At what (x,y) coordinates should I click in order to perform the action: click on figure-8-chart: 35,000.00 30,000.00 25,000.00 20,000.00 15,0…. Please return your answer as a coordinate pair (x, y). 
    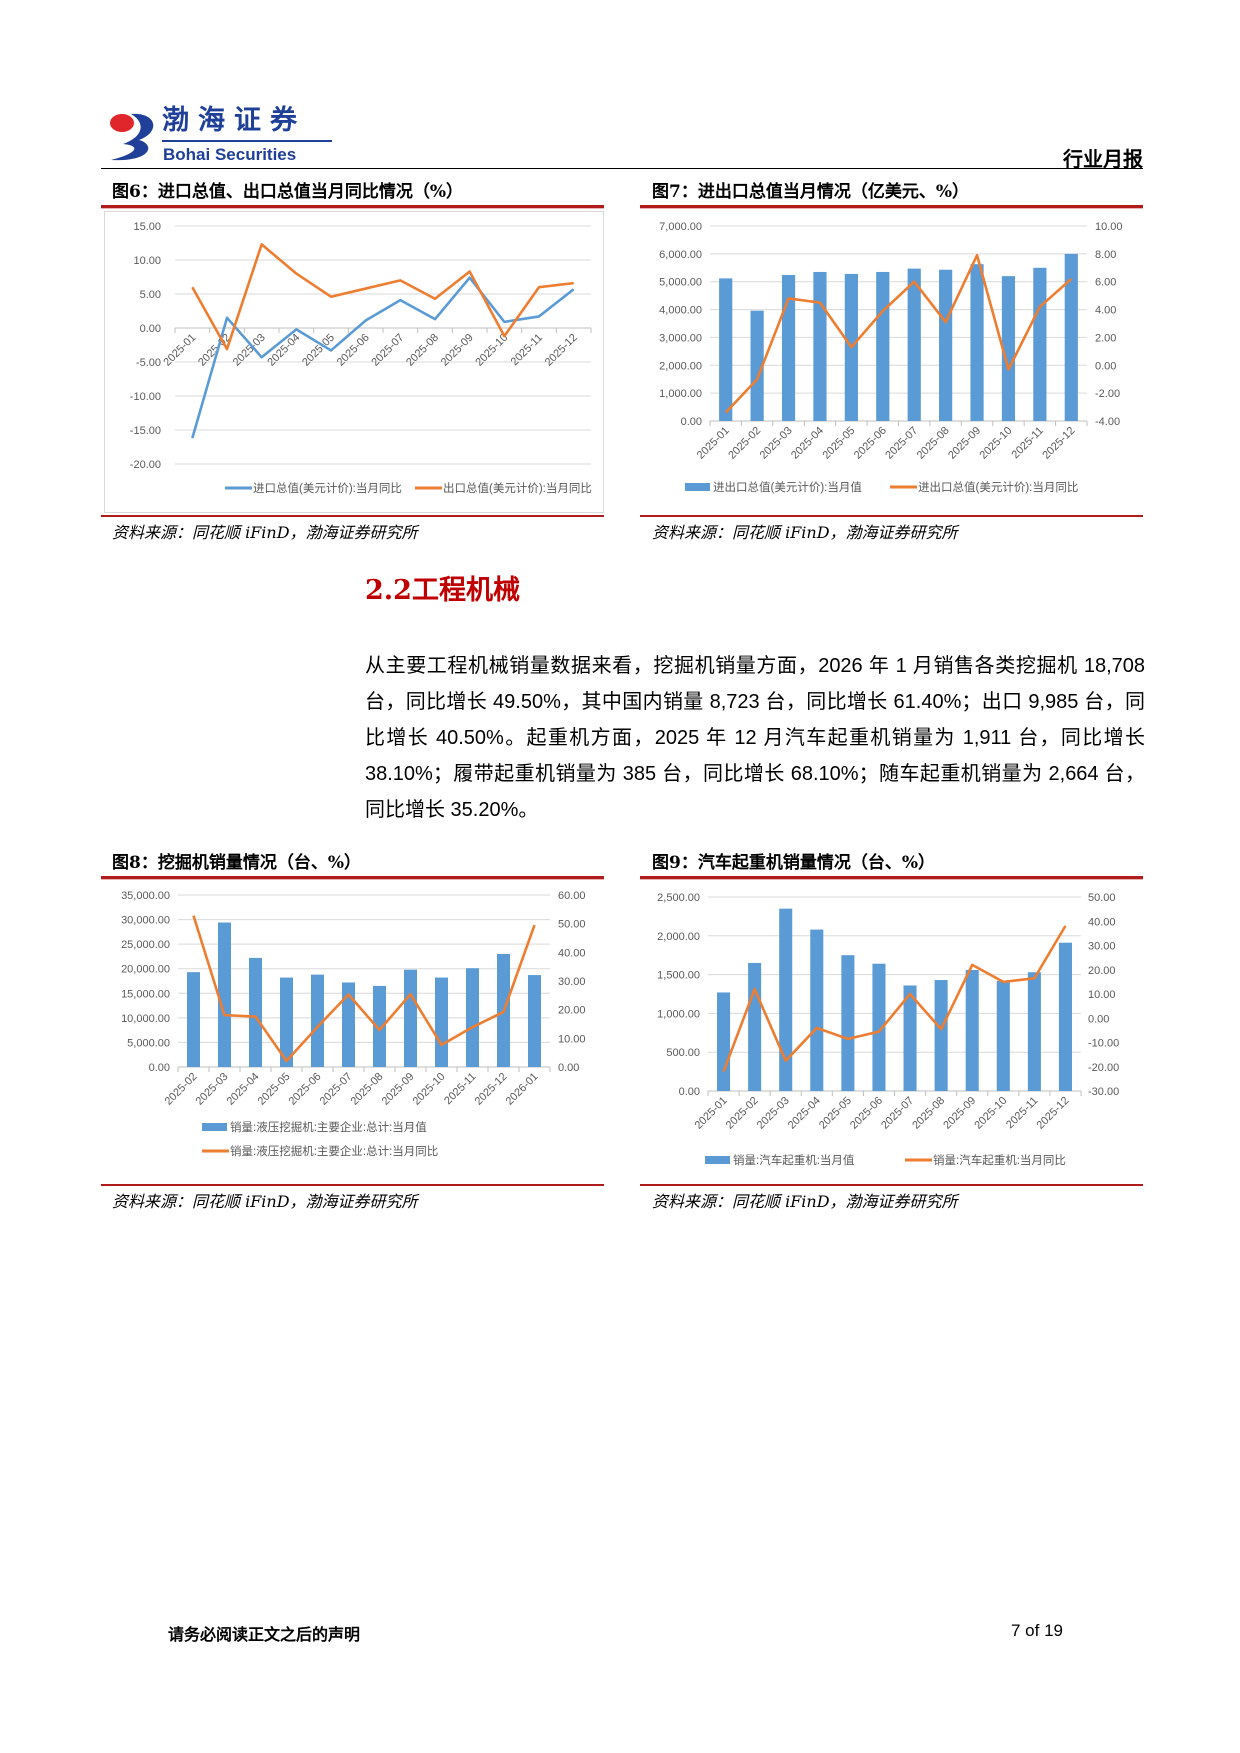
    Looking at the image, I should click on (353, 1024).